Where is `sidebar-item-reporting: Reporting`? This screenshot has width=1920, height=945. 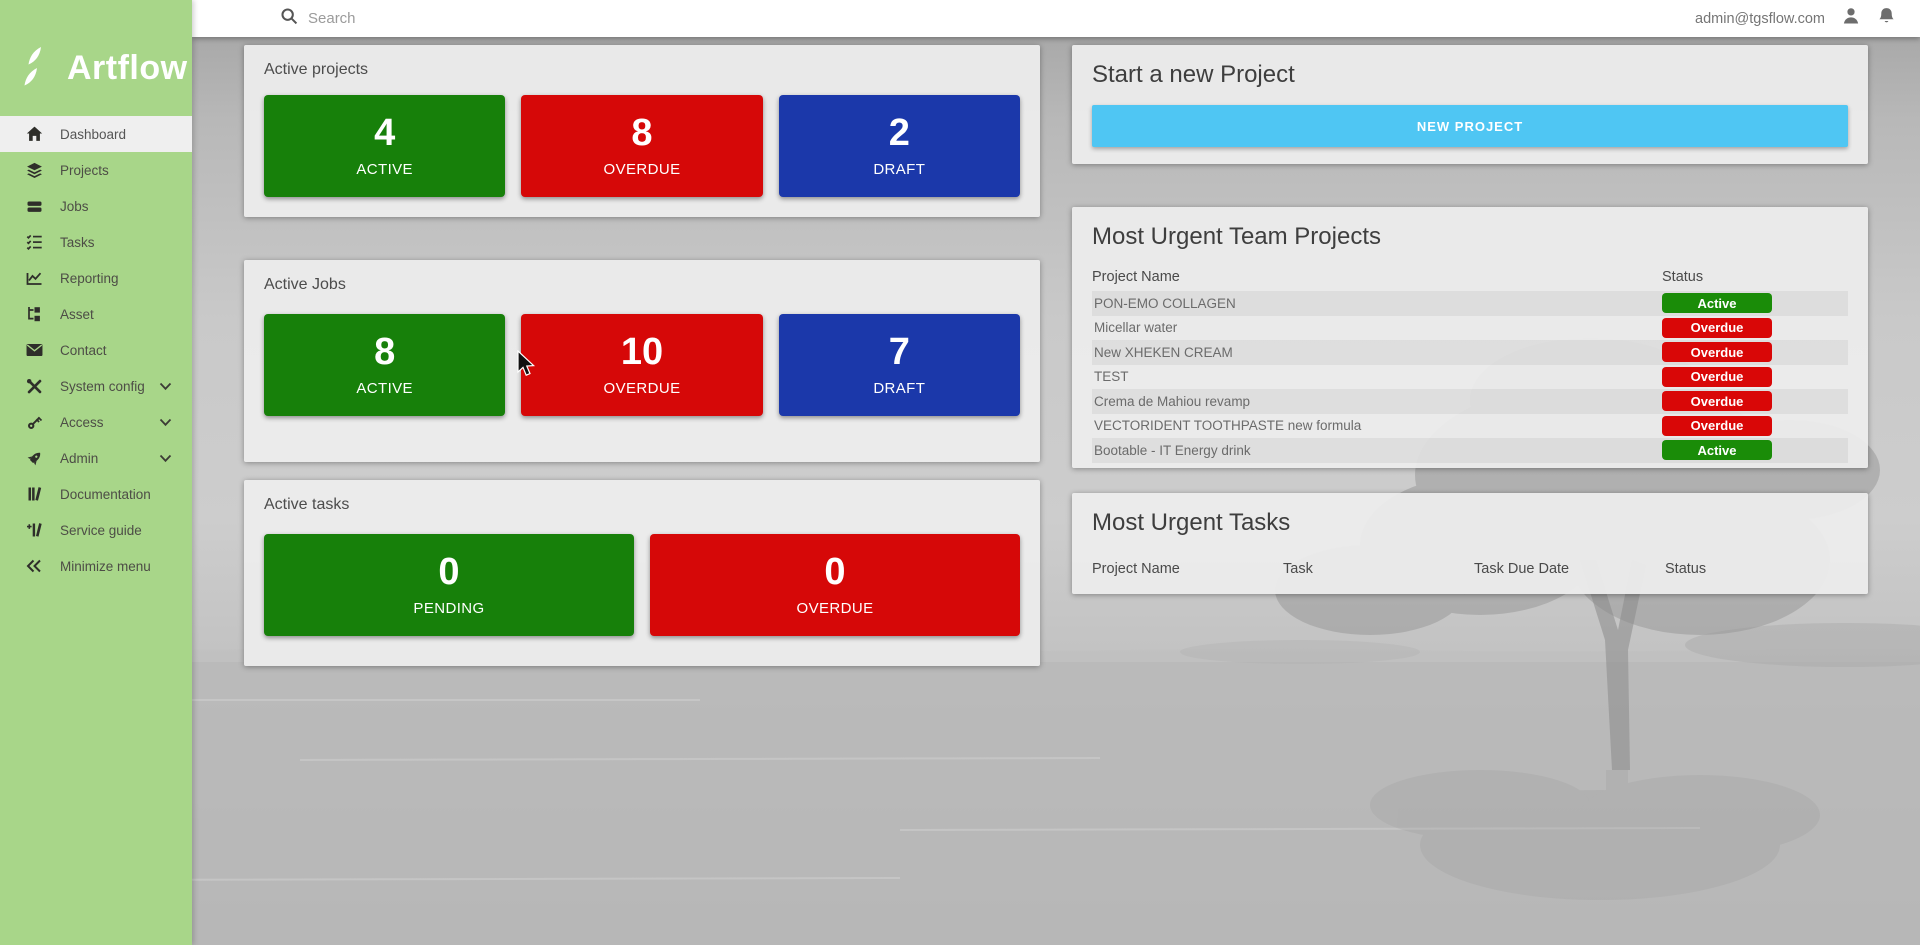 sidebar-item-reporting: Reporting is located at coordinates (96, 278).